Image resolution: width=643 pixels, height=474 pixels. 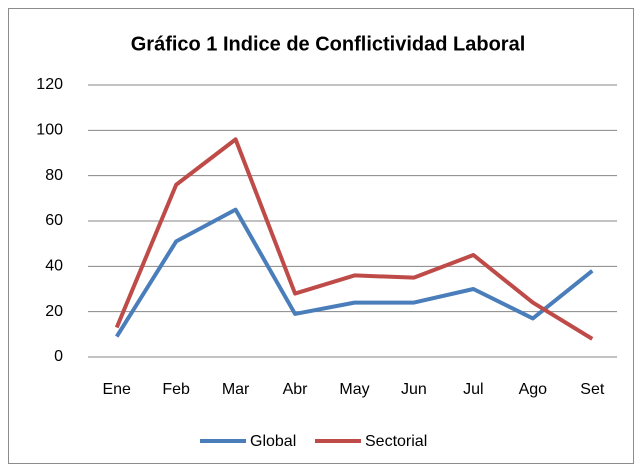 What do you see at coordinates (592, 389) in the screenshot?
I see `x-tick-label: Set` at bounding box center [592, 389].